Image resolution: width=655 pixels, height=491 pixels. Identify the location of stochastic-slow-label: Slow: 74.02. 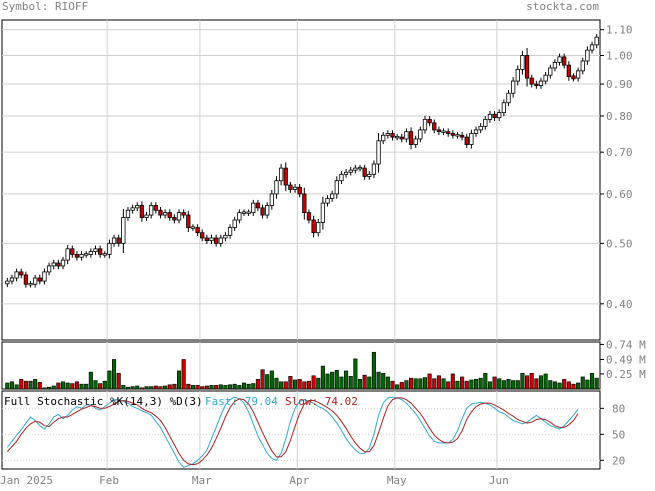
(321, 401).